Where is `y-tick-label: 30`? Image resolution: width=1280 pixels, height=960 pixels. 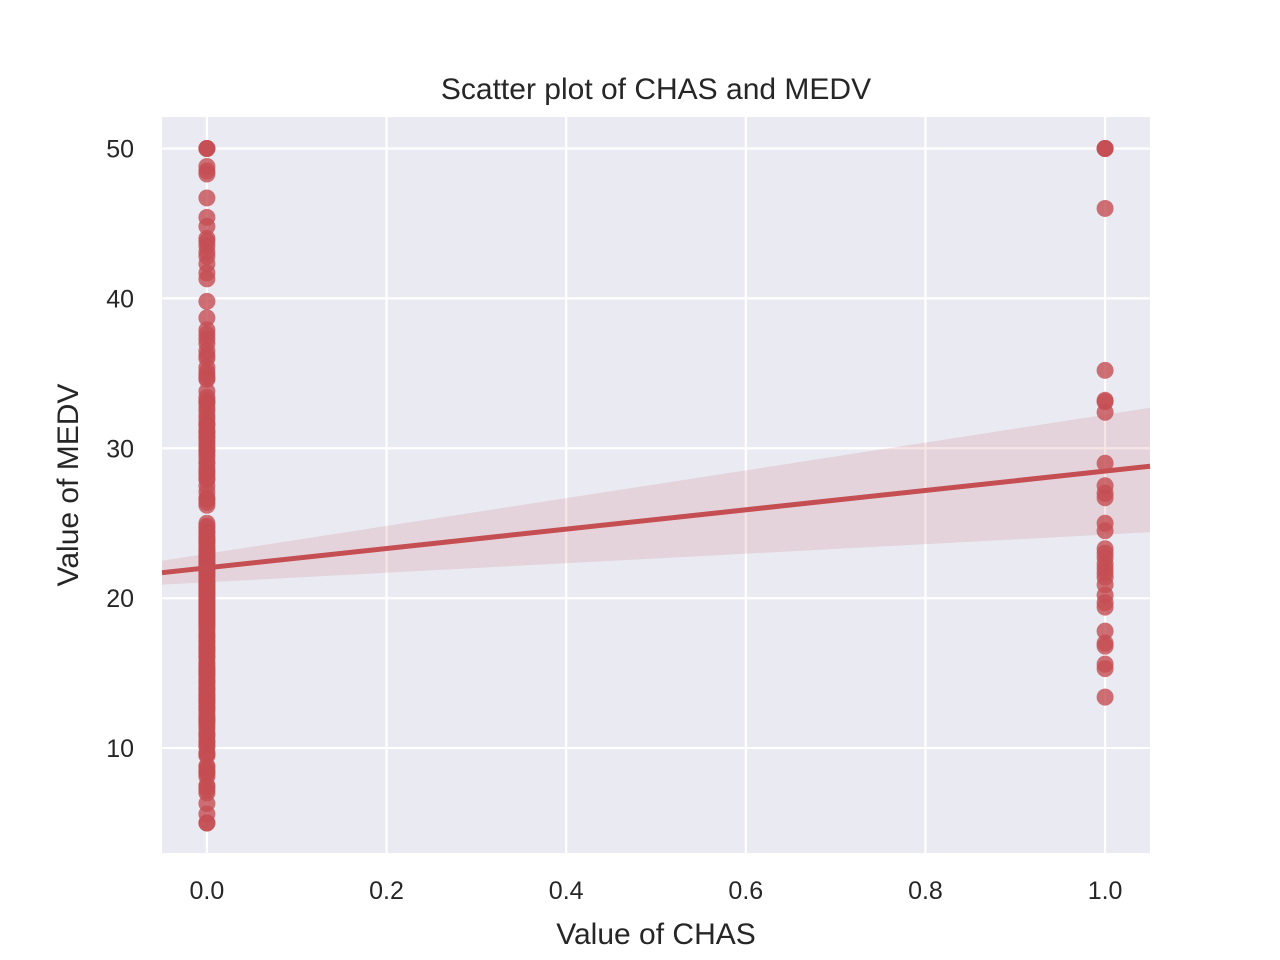 y-tick-label: 30 is located at coordinates (120, 449).